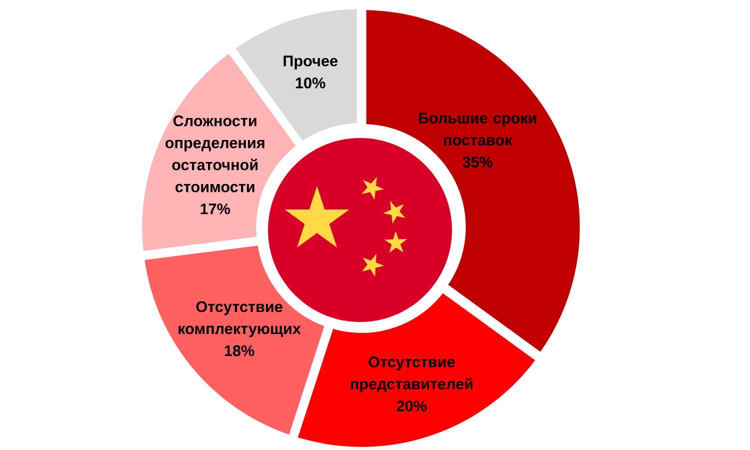  Describe the element at coordinates (239, 319) in the screenshot. I see `slice-label: Отсутствие комплектующих` at that location.